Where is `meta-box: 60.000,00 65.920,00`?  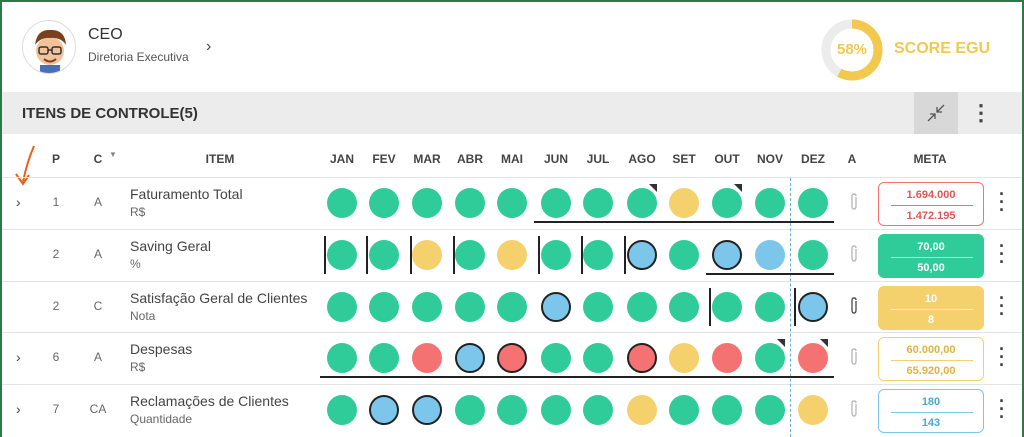
meta-box: 60.000,00 65.920,00 is located at coordinates (931, 359).